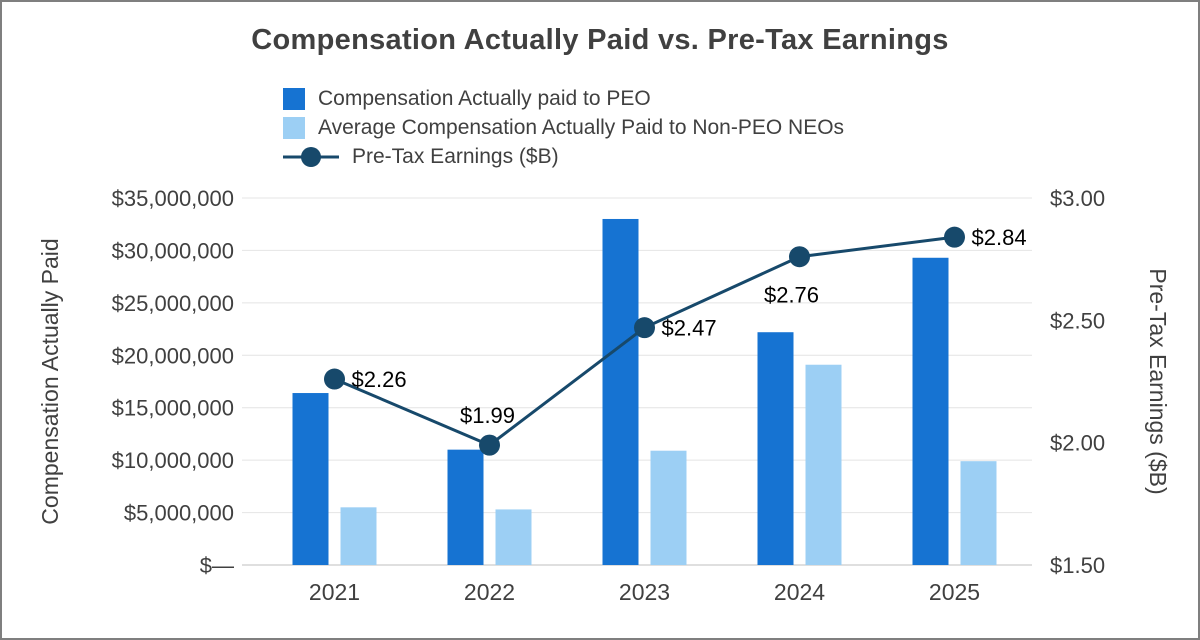 Image resolution: width=1200 pixels, height=640 pixels. I want to click on legend-swatch-peo, so click(294, 99).